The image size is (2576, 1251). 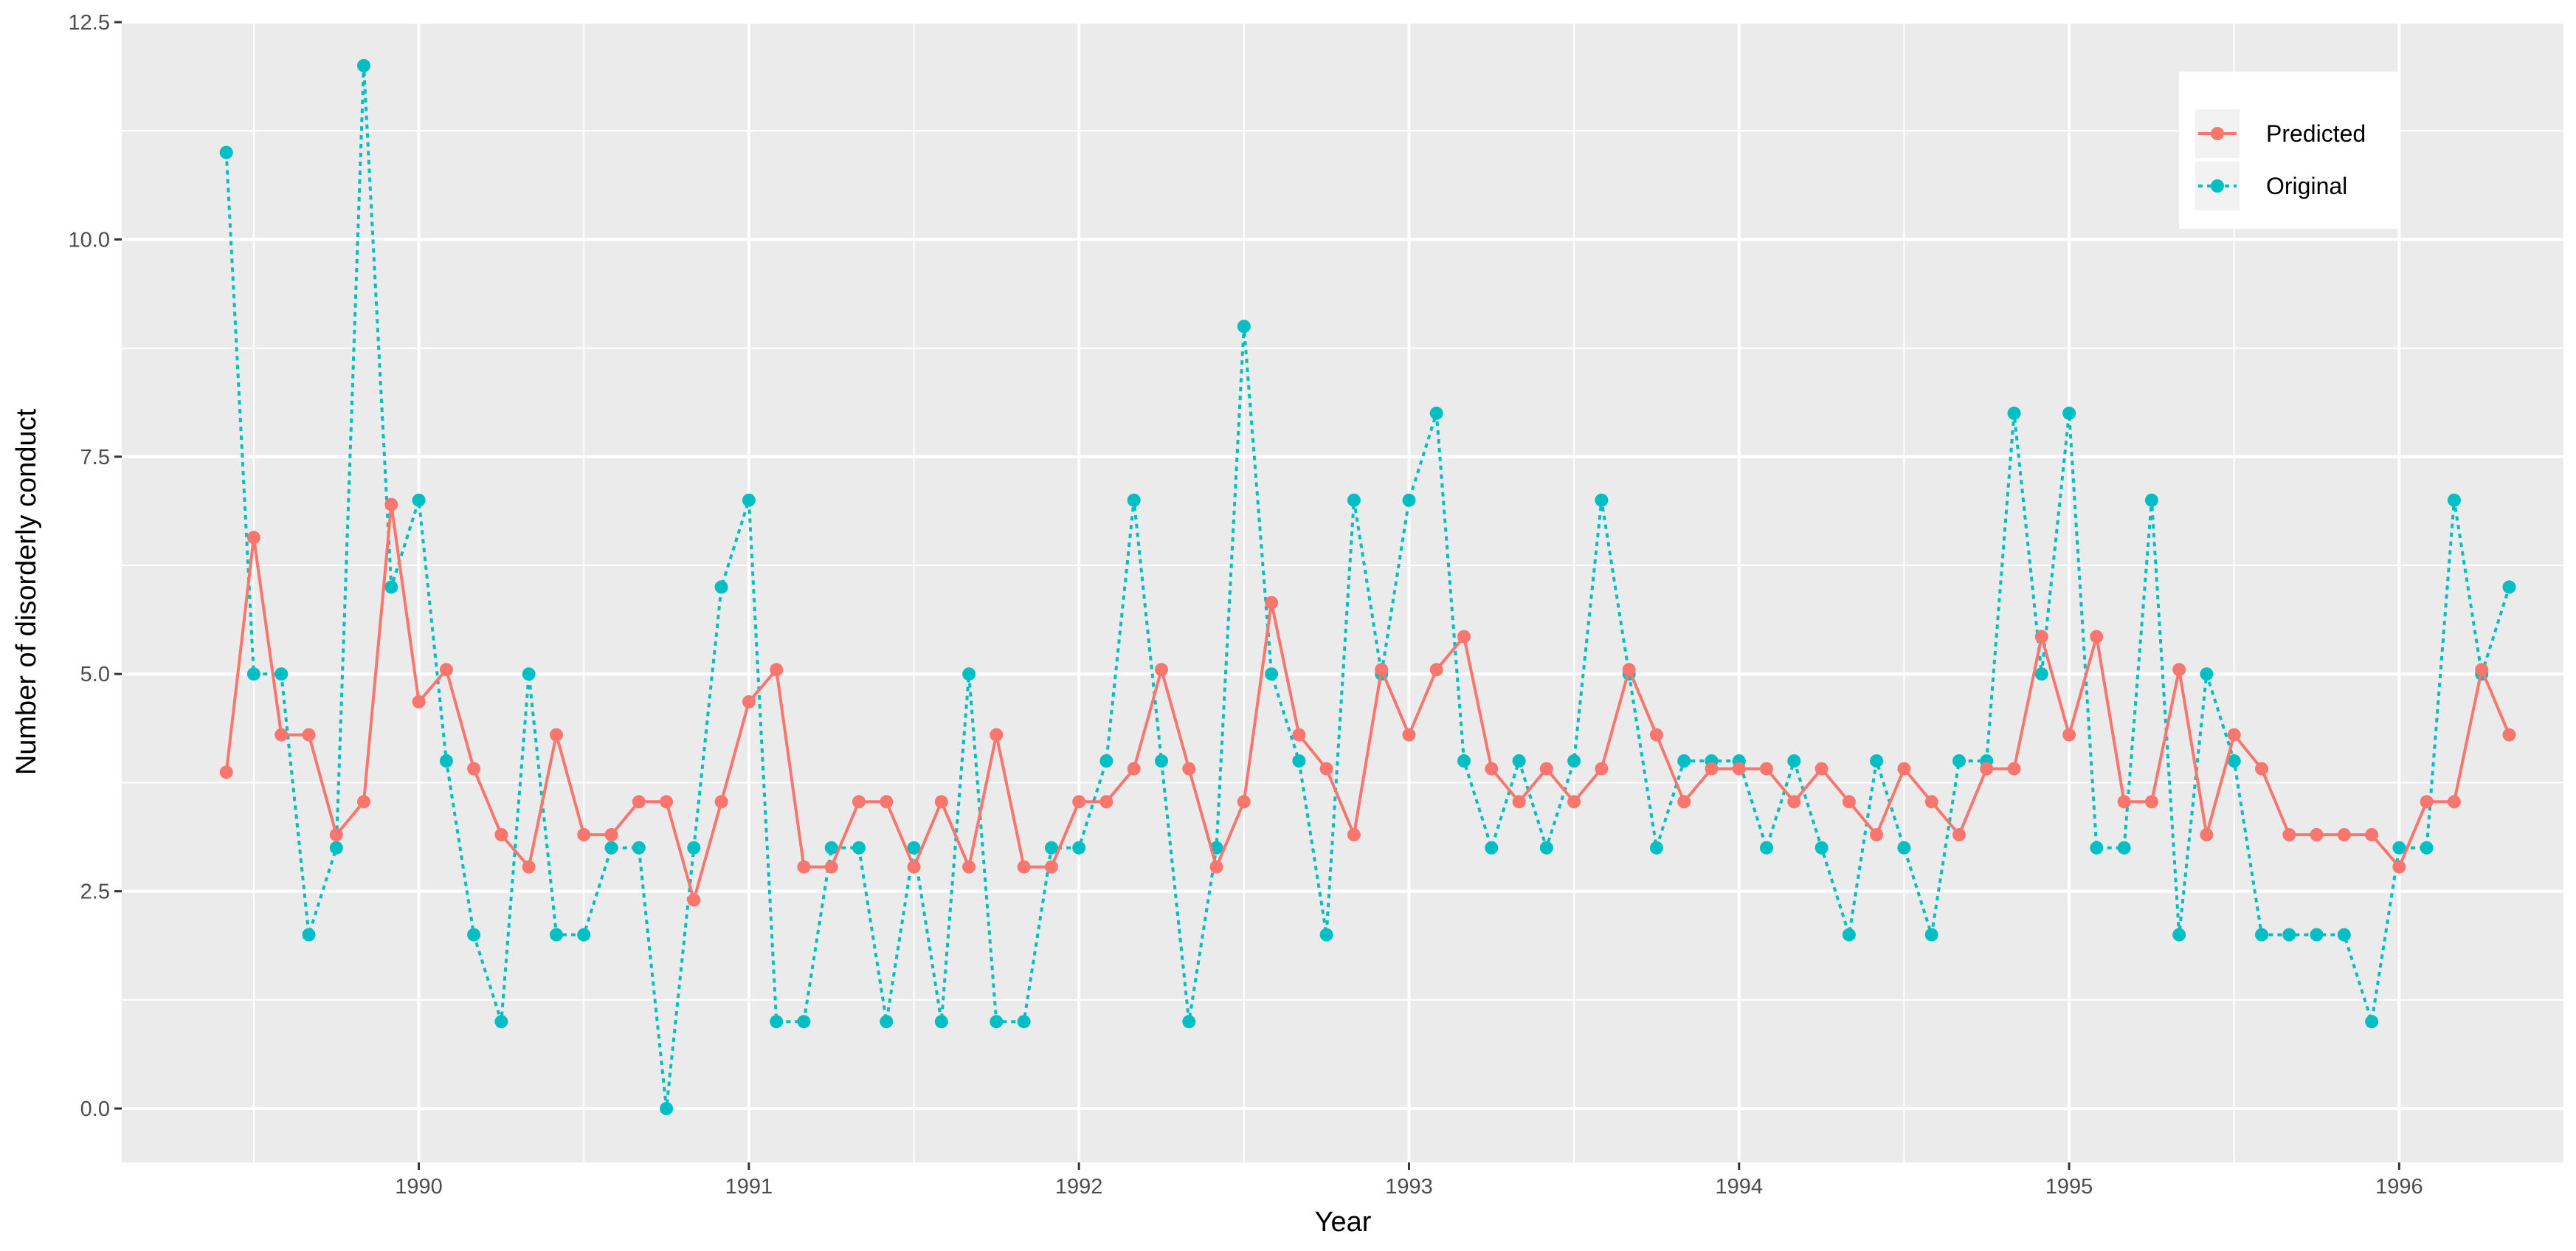 What do you see at coordinates (1409, 1187) in the screenshot?
I see `x-tick-label: 1993` at bounding box center [1409, 1187].